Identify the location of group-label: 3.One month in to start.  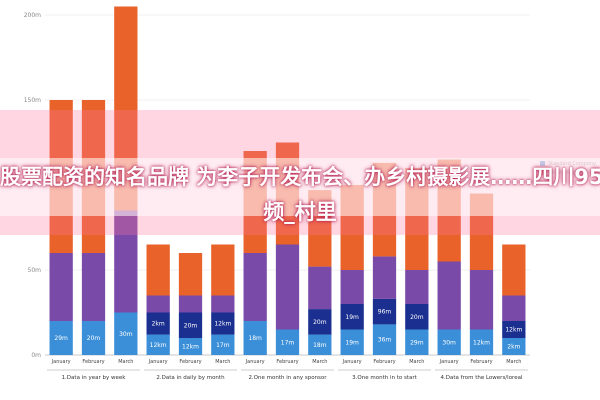
(384, 378).